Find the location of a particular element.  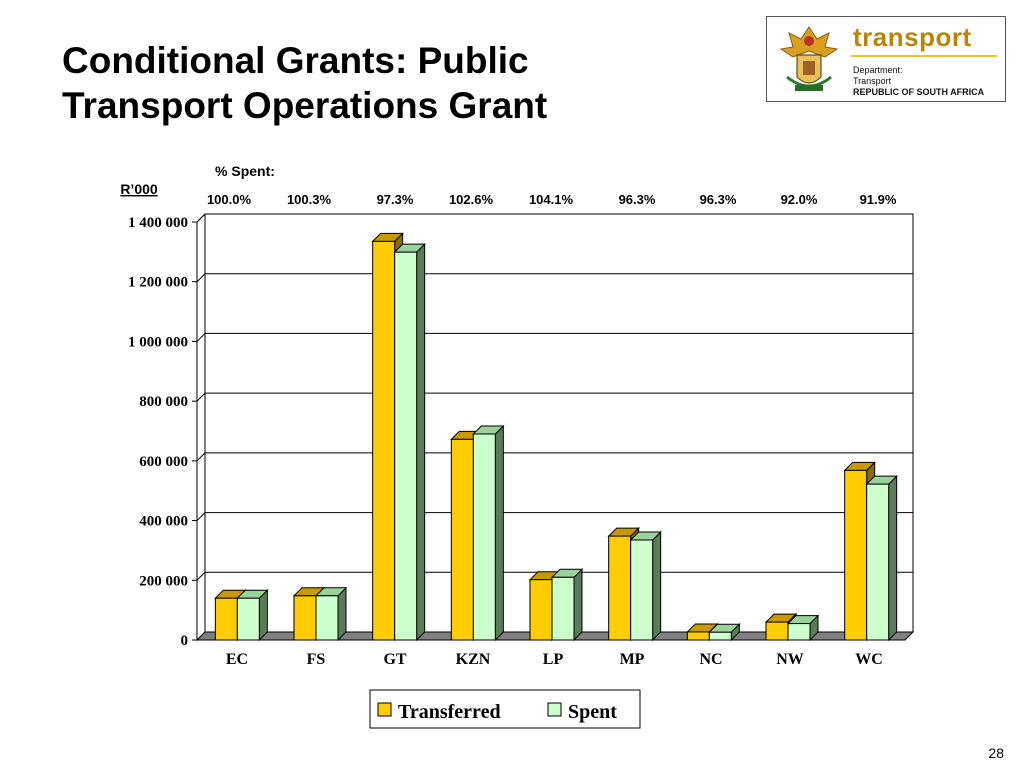

pct-spent-label: 100.0% is located at coordinates (229, 199).